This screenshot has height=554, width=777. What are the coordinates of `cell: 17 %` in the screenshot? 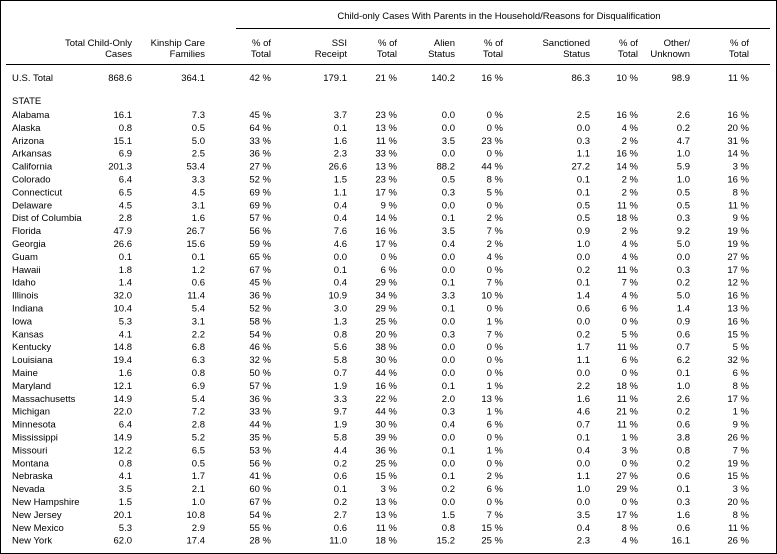 It's located at (627, 515).